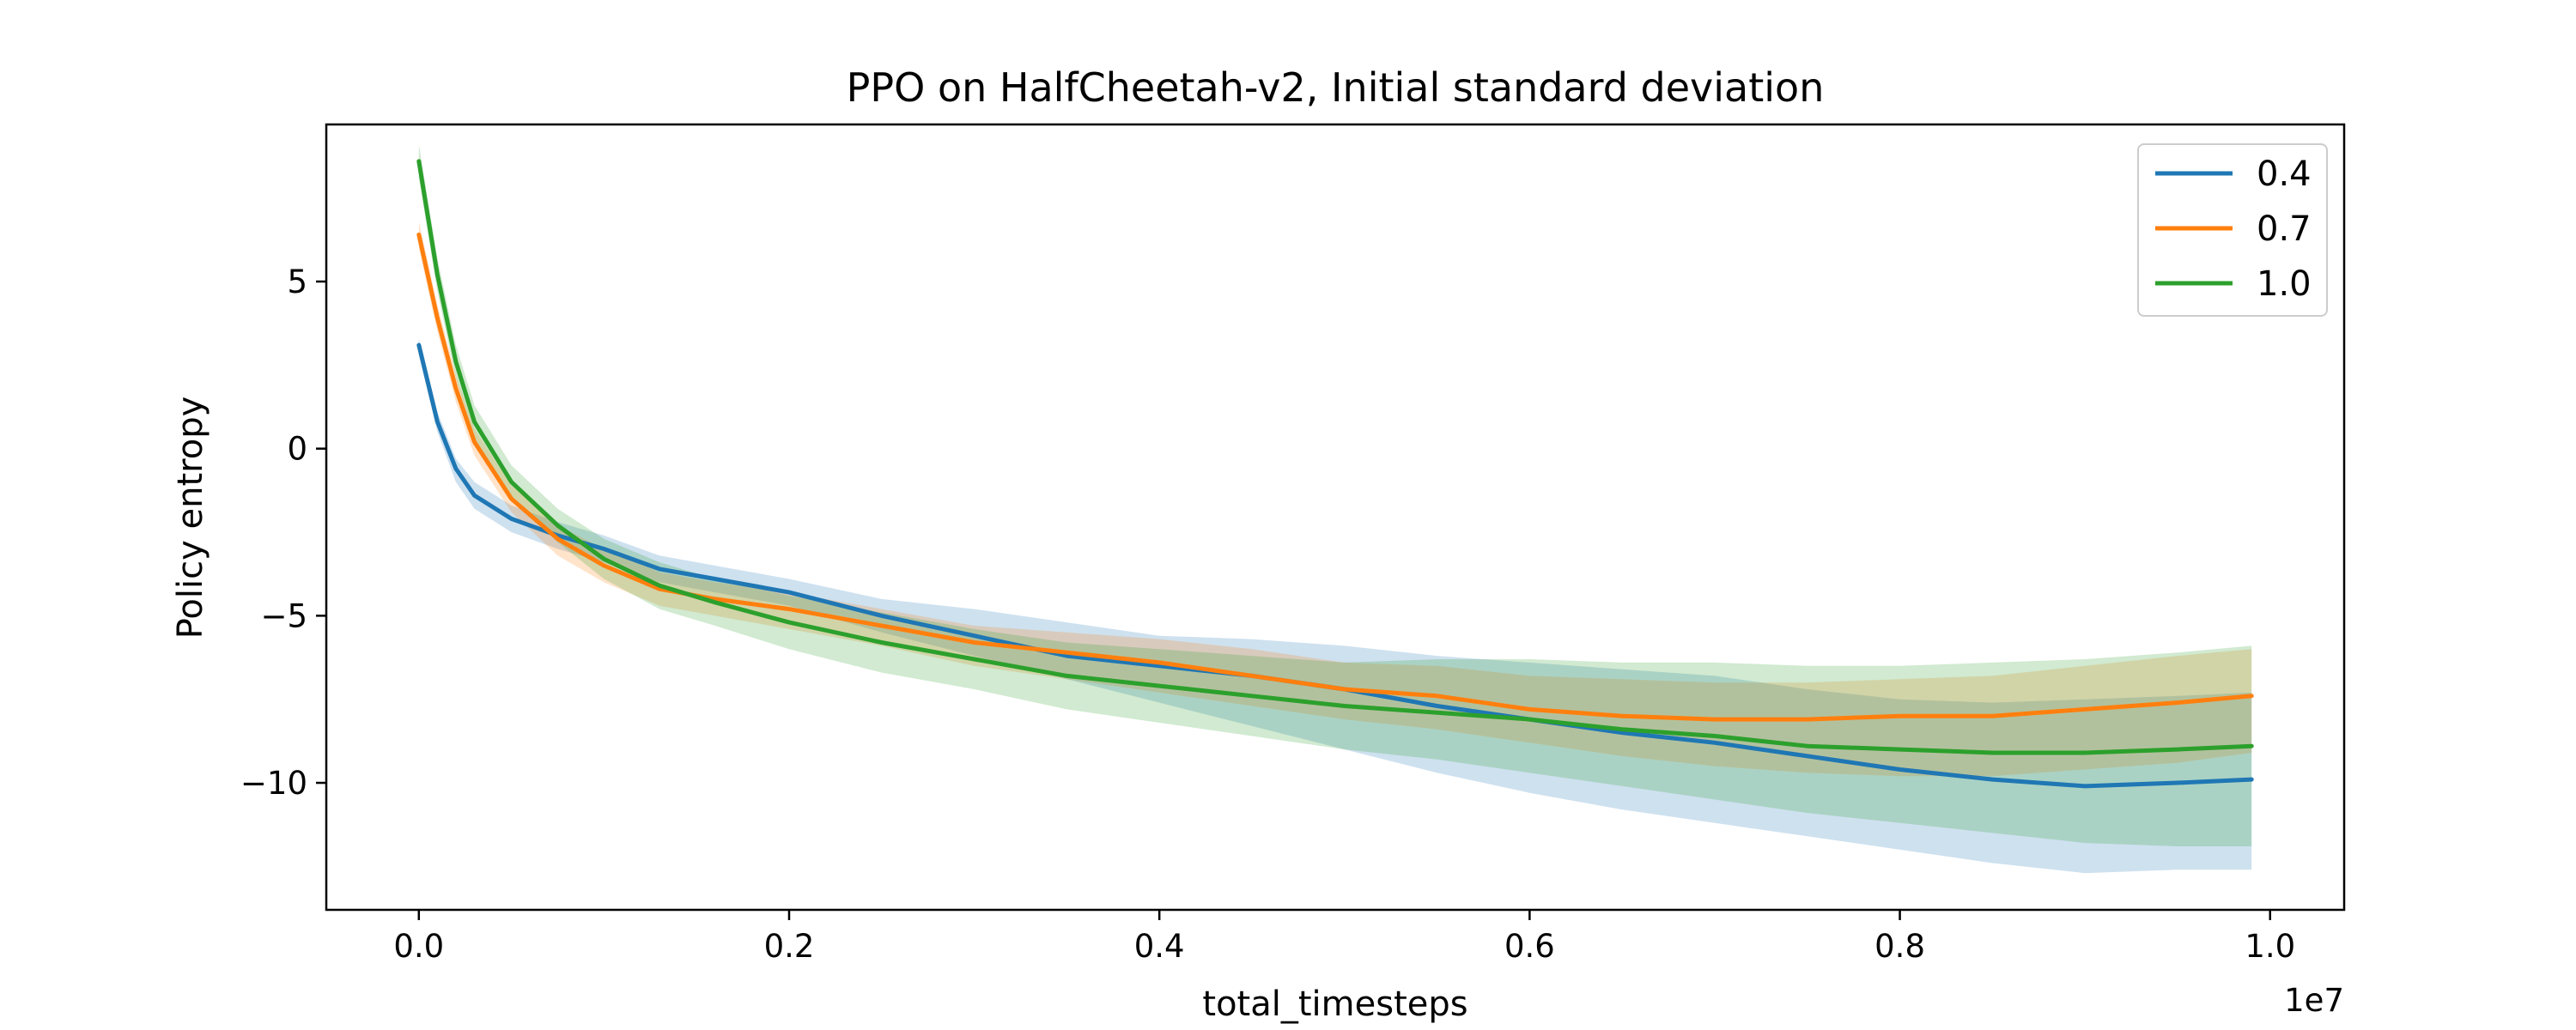  I want to click on x-tick-label: 1.0, so click(2270, 946).